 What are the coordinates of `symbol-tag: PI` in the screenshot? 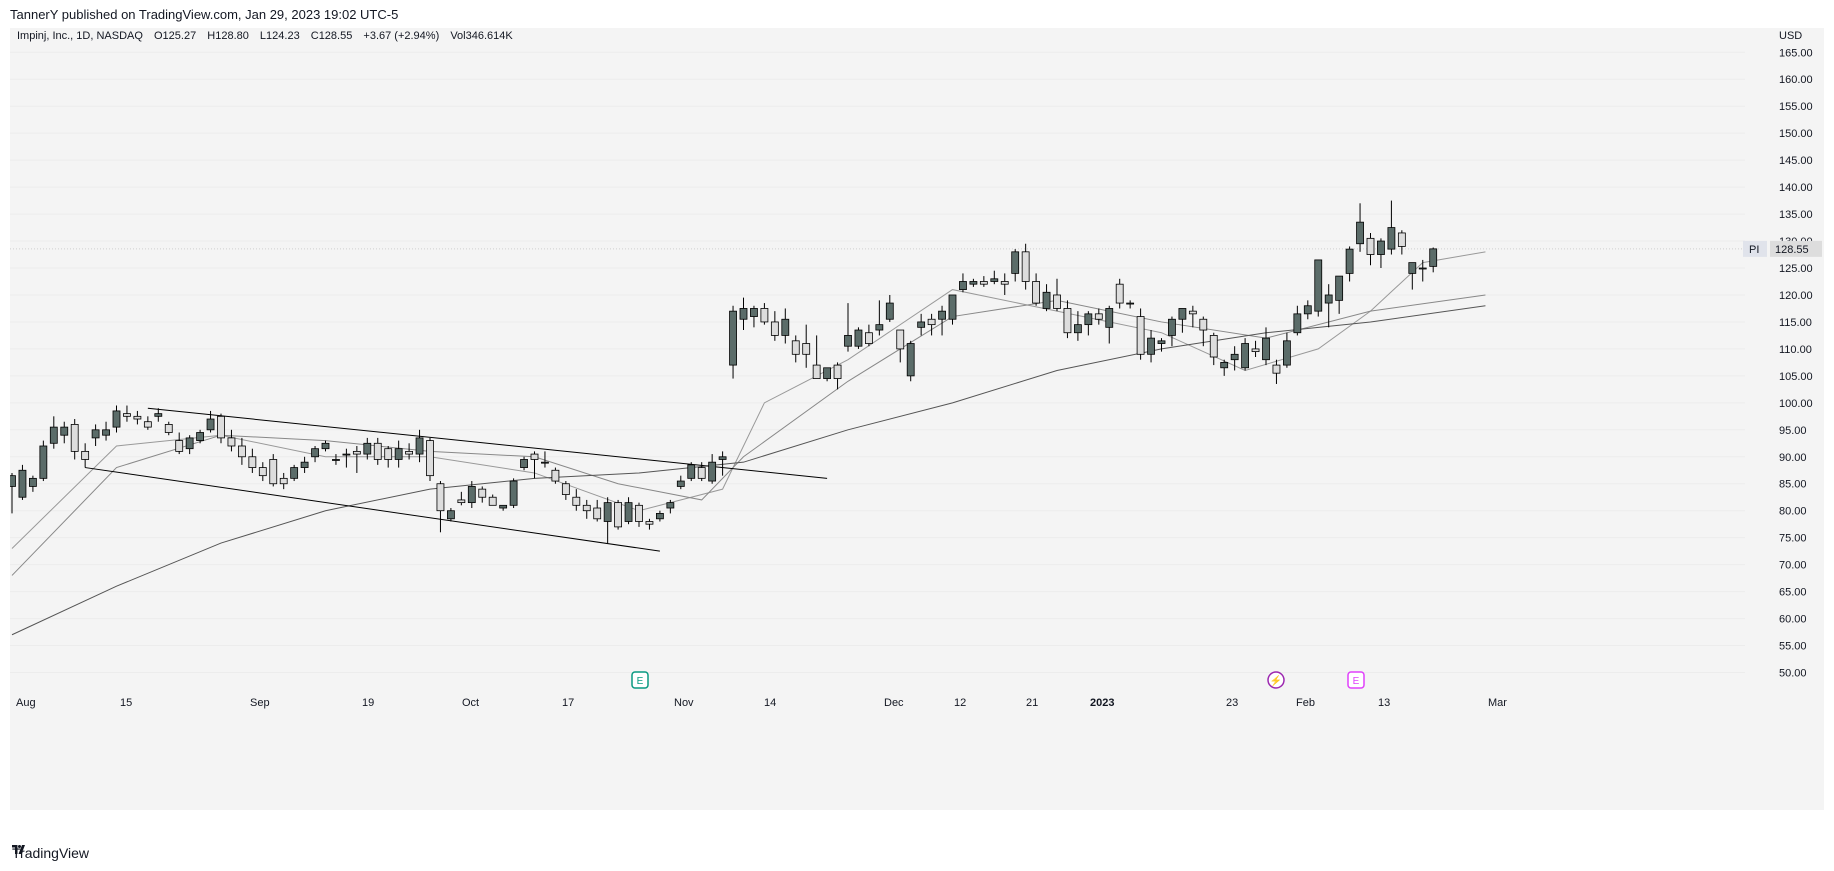 It's located at (1754, 250).